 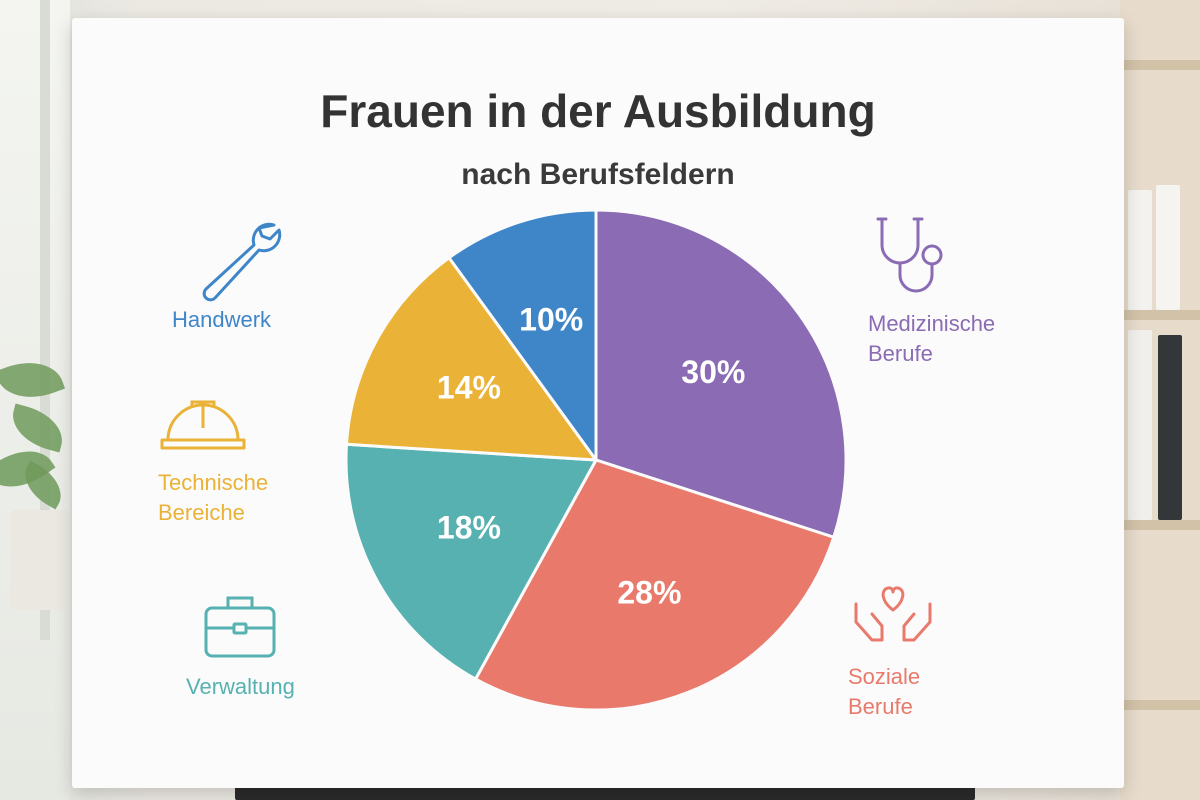 I want to click on legend-label-handwerk-line1: Handwerk, so click(x=222, y=319).